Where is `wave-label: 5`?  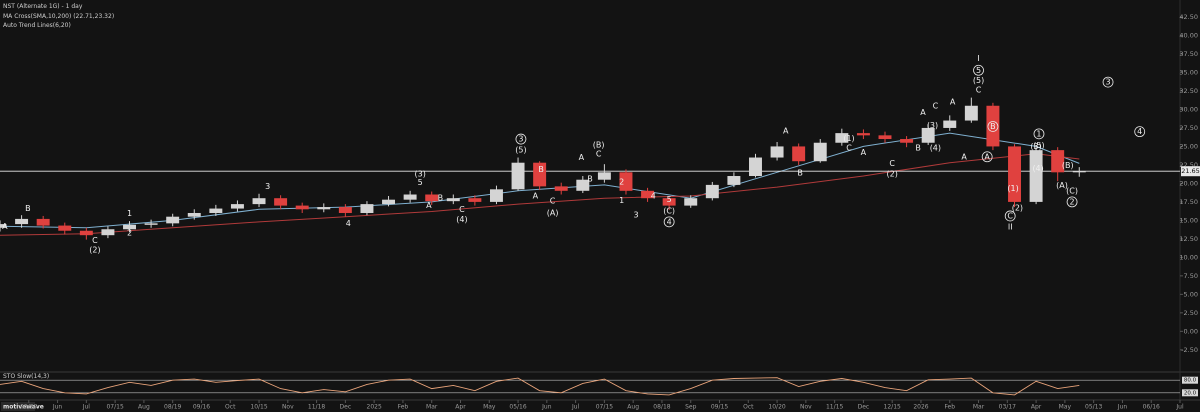
wave-label: 5 is located at coordinates (669, 199).